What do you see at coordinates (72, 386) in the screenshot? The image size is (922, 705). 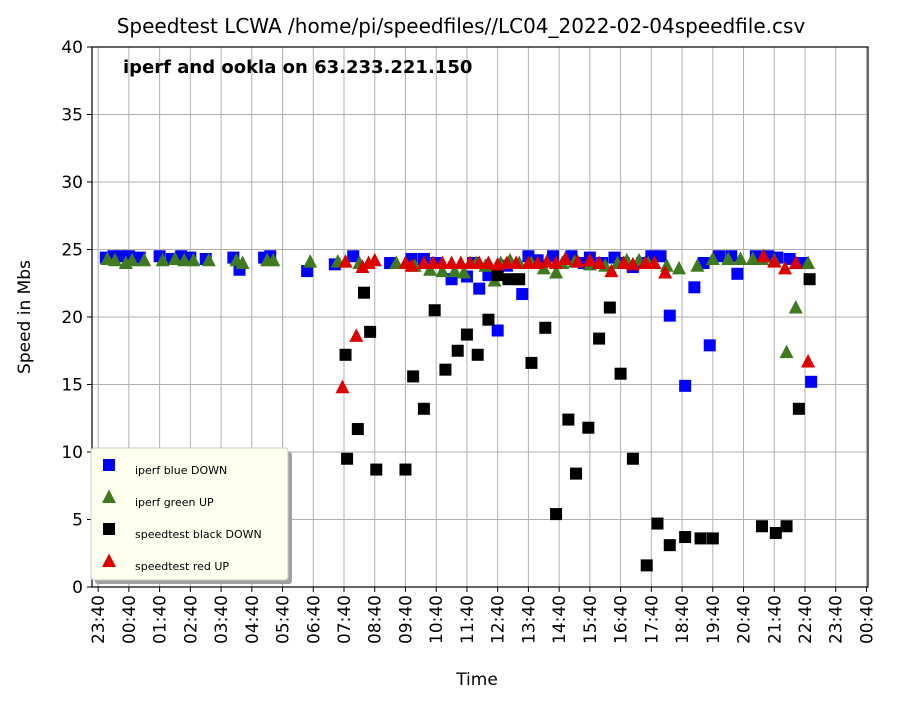 I see `y-tick-label: 15` at bounding box center [72, 386].